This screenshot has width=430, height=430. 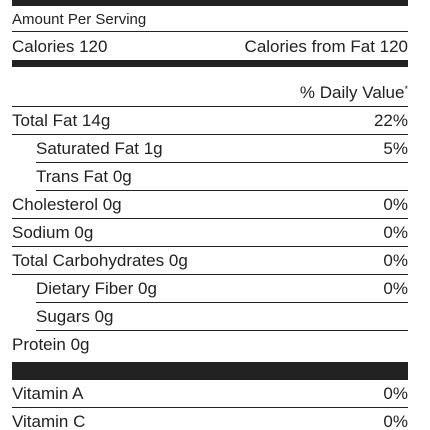 I want to click on daily-value-text: % Daily Value, so click(x=352, y=92).